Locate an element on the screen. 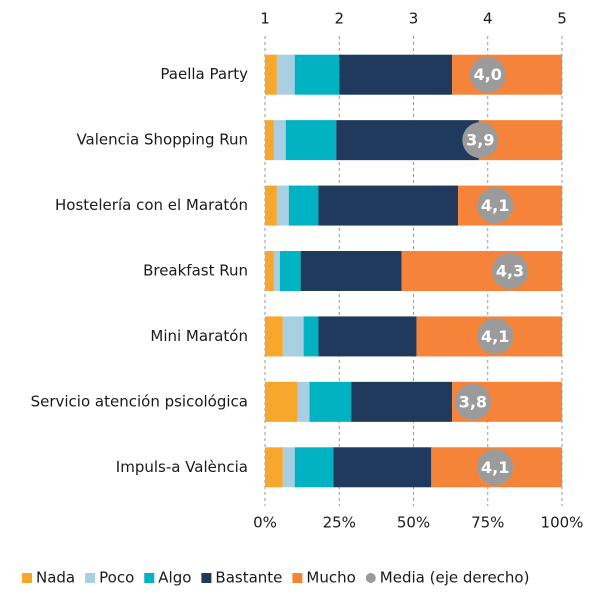  media-label: 3,8 is located at coordinates (473, 401).